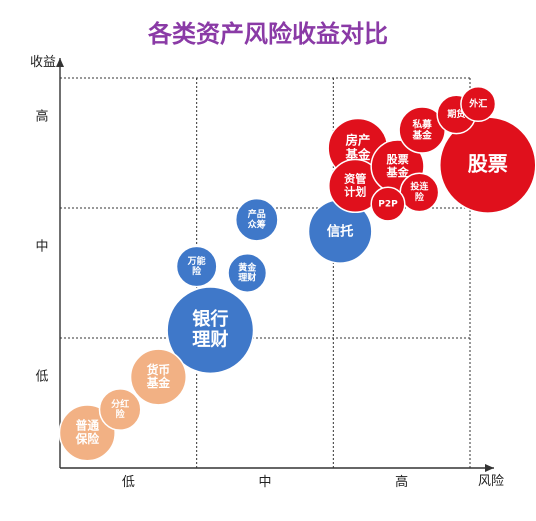 This screenshot has height=521, width=536. I want to click on bubble-label: P2P, so click(388, 205).